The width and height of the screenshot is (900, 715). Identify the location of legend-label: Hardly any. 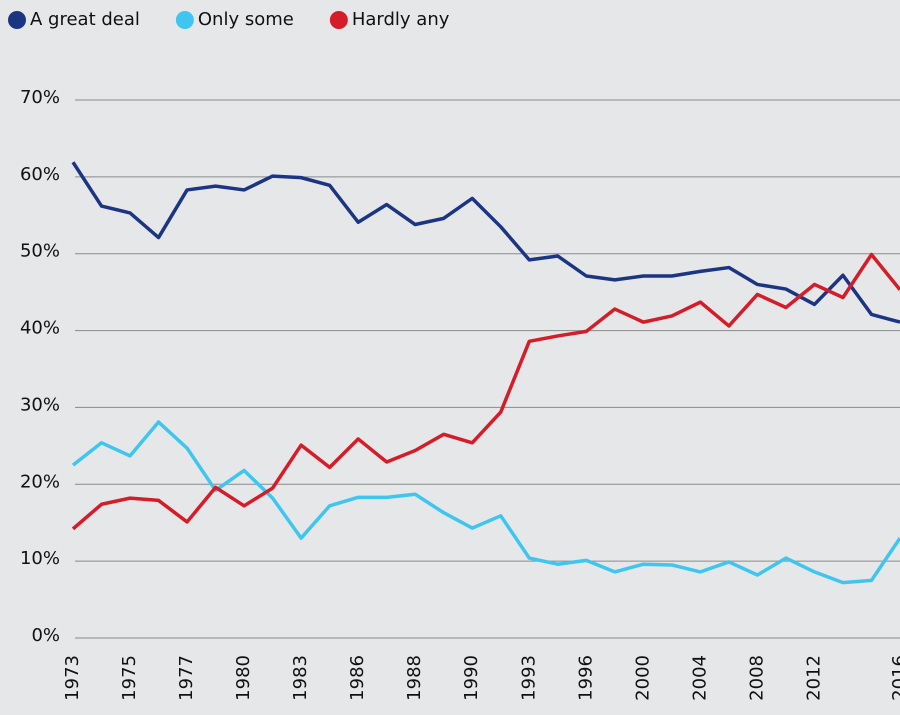
(401, 19).